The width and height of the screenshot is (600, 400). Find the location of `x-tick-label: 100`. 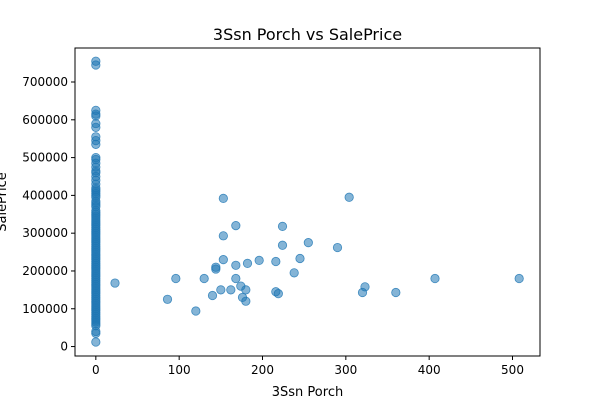

x-tick-label: 100 is located at coordinates (179, 370).